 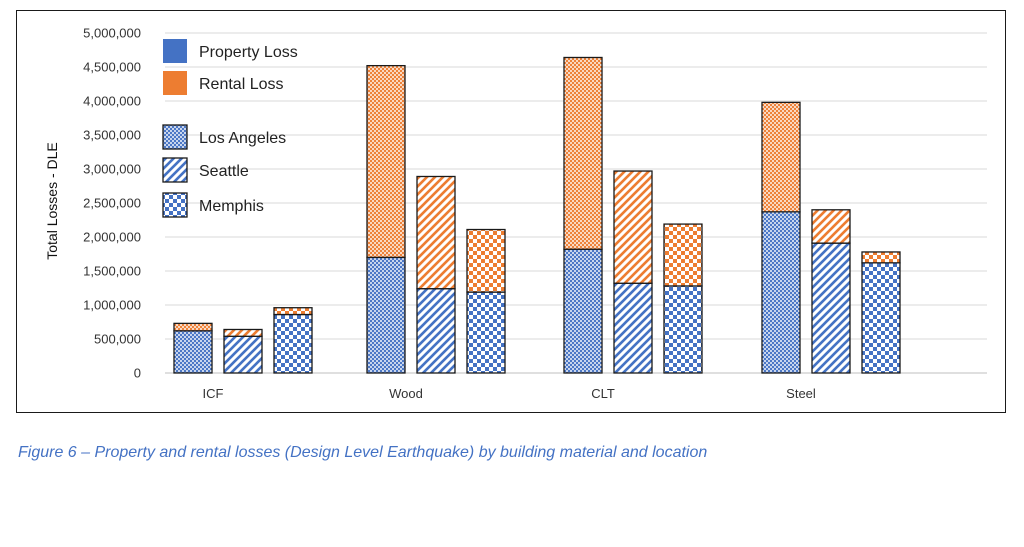 What do you see at coordinates (436, 331) in the screenshot?
I see `bar-wood-seattle-property-loss` at bounding box center [436, 331].